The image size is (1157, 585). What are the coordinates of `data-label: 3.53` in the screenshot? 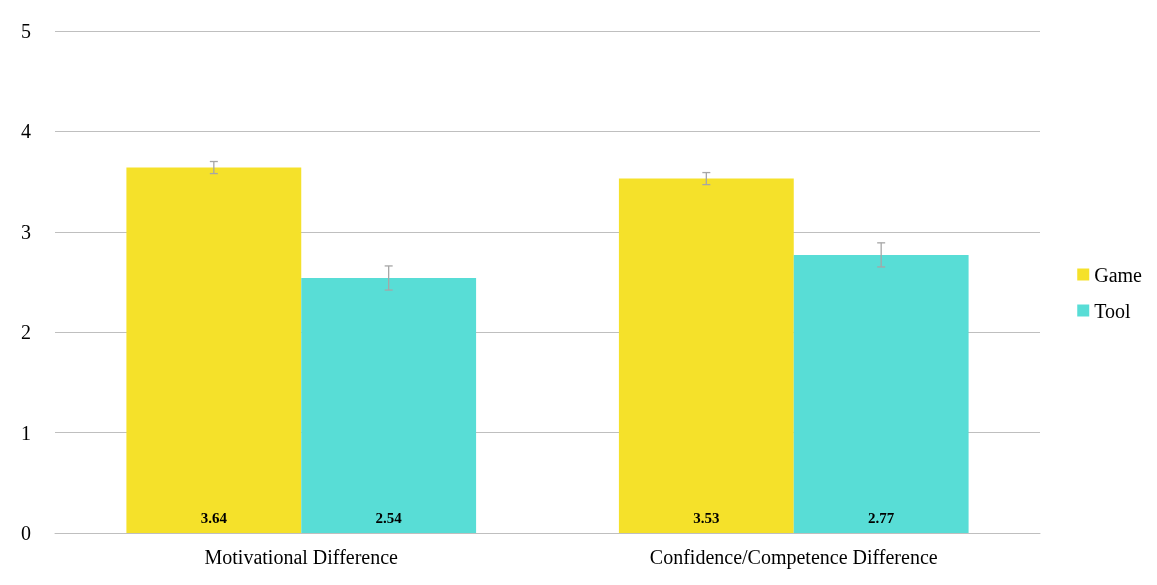 It's located at (706, 517).